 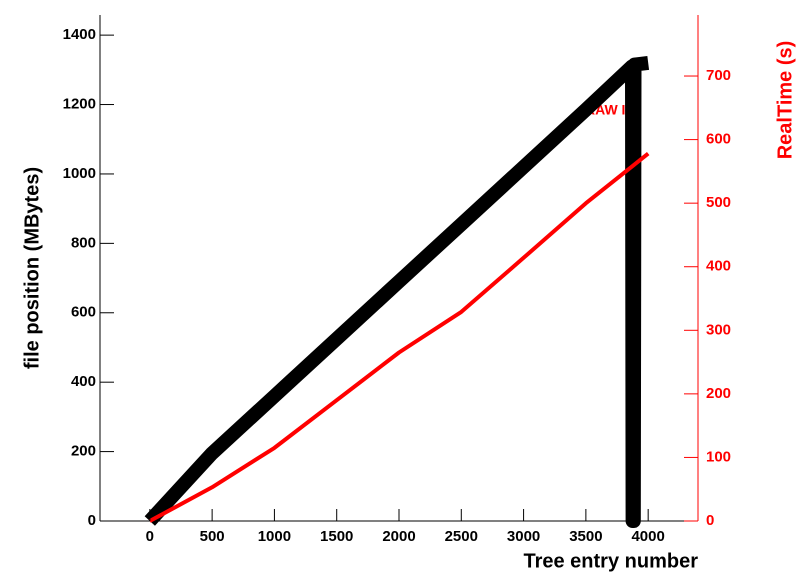 What do you see at coordinates (710, 520) in the screenshot?
I see `y2-tick-label: 0` at bounding box center [710, 520].